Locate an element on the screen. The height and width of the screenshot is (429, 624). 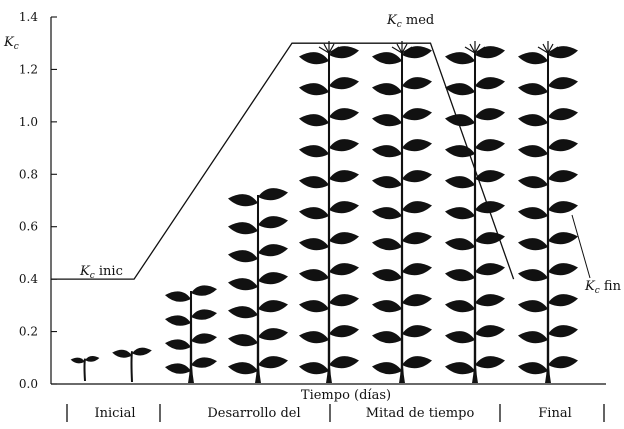
kc-med-label: Kc med is located at coordinates (410, 21).